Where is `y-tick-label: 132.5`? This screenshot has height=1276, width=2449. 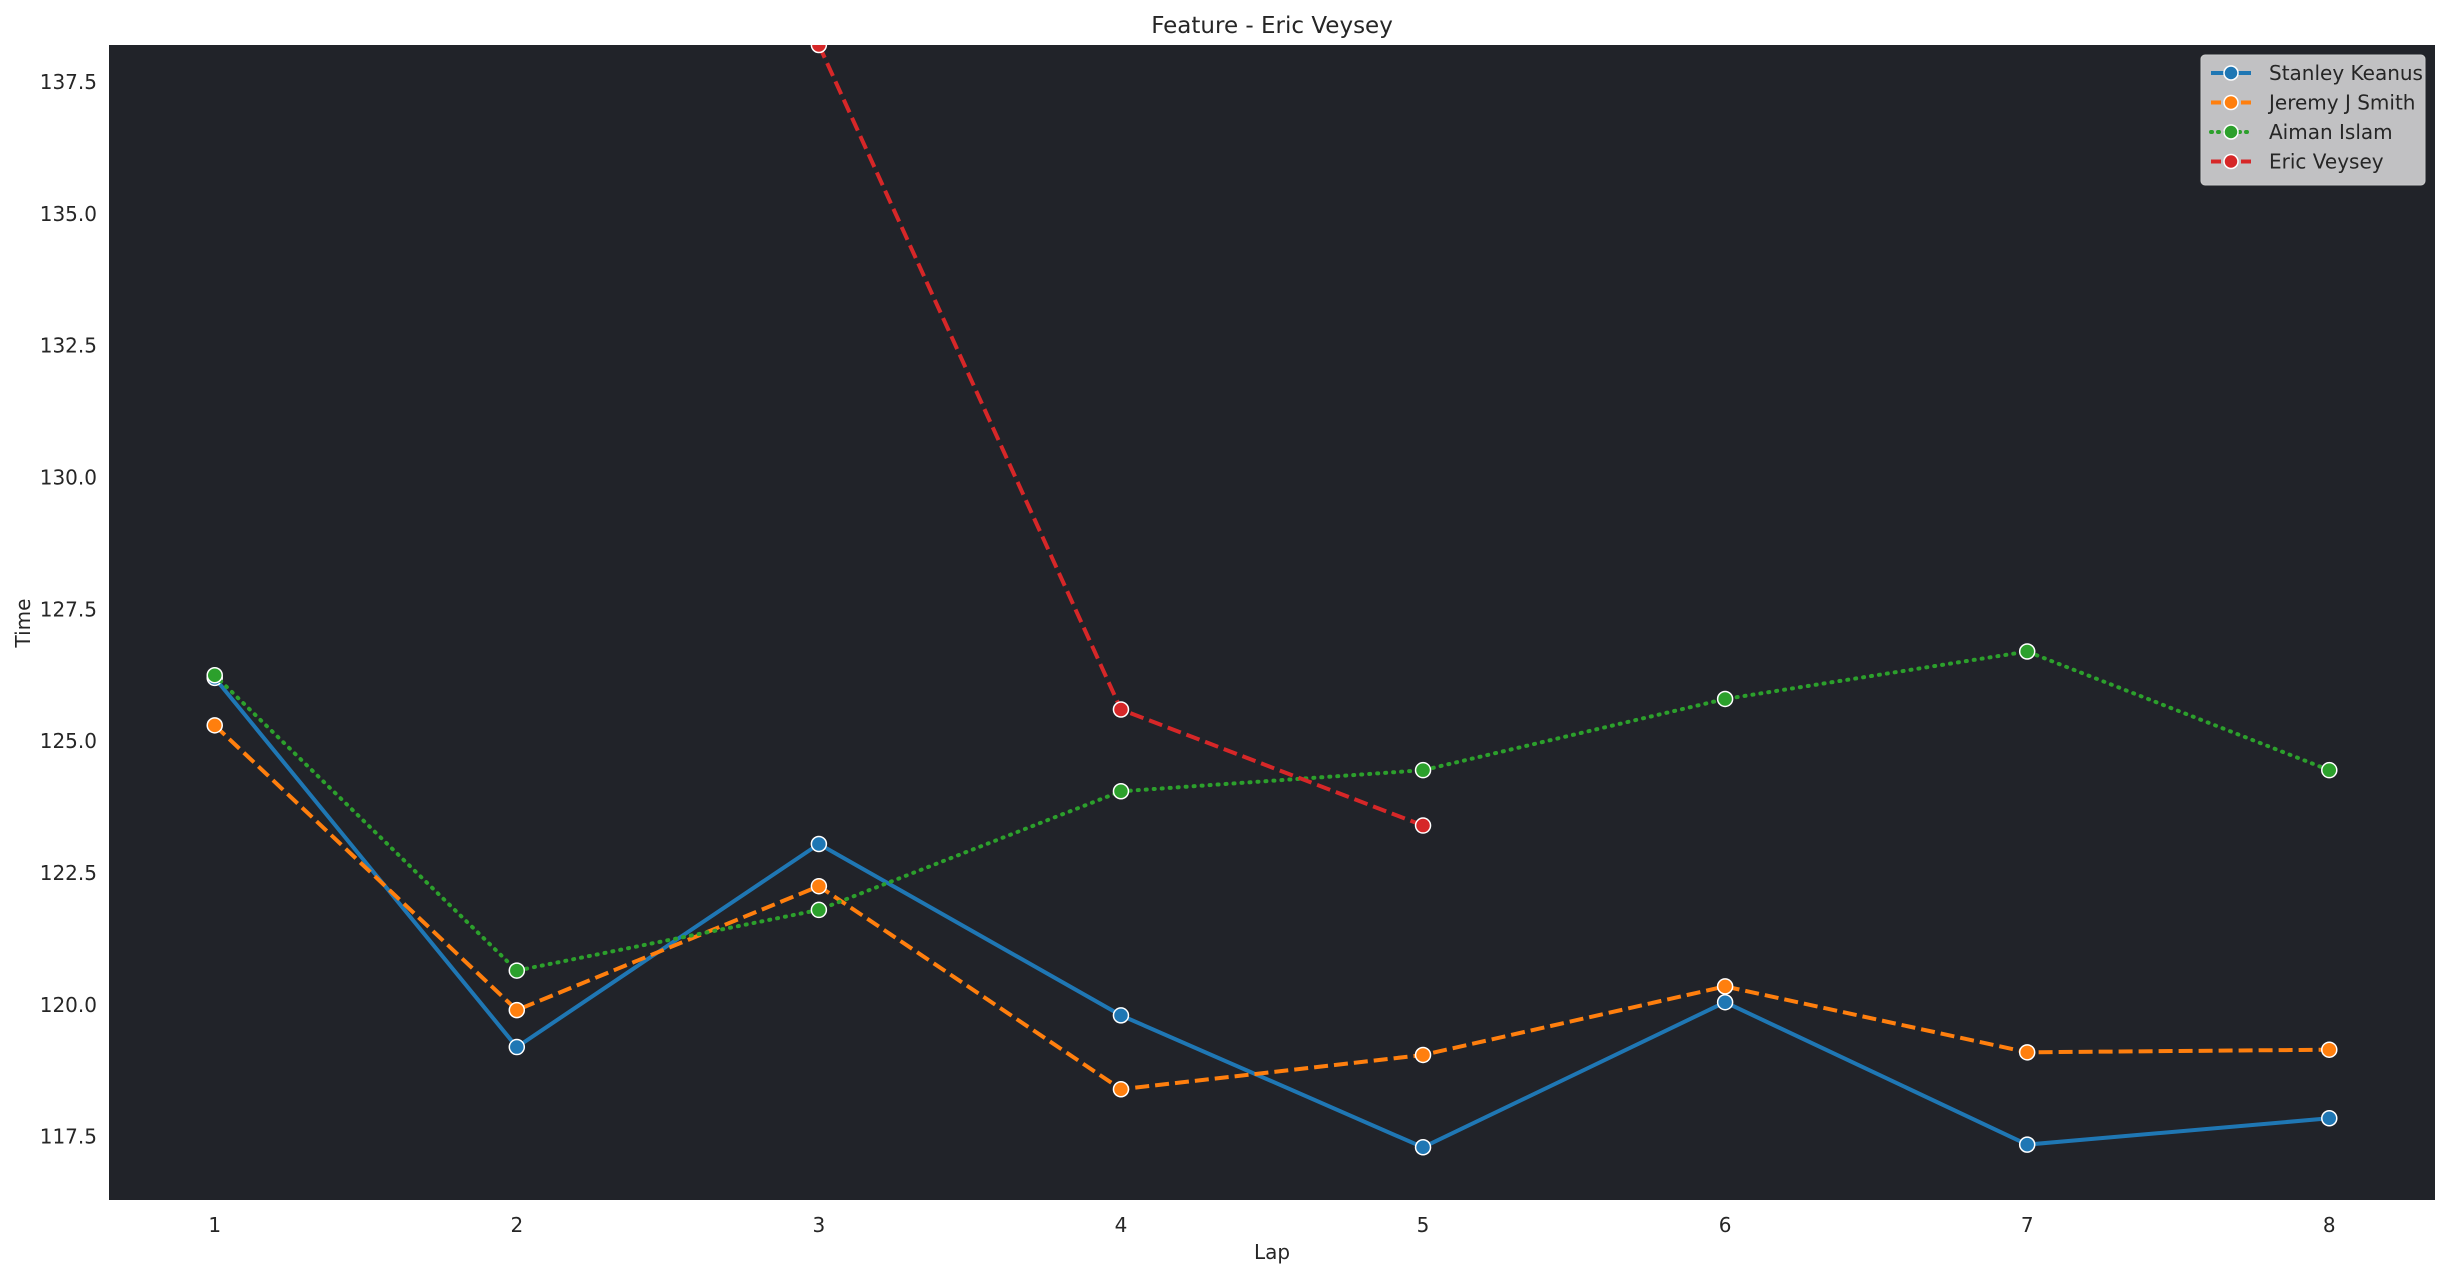
y-tick-label: 132.5 is located at coordinates (68, 346).